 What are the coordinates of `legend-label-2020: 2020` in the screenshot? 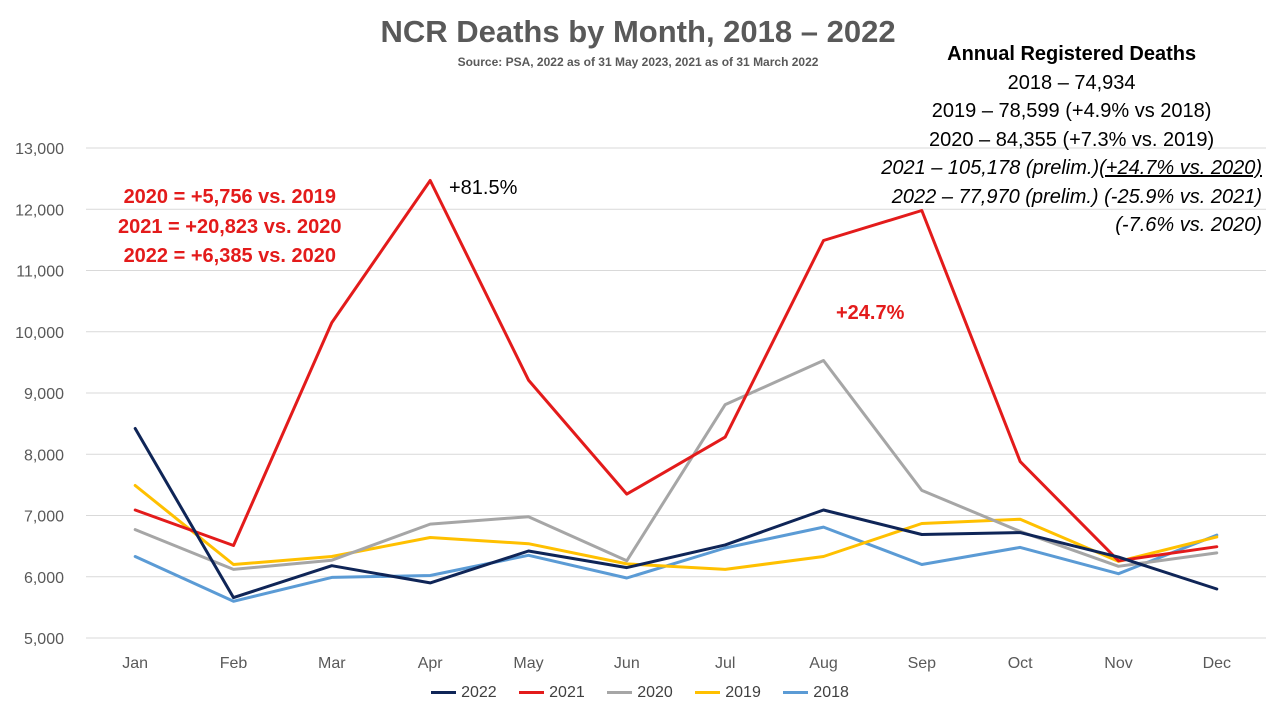 It's located at (655, 692).